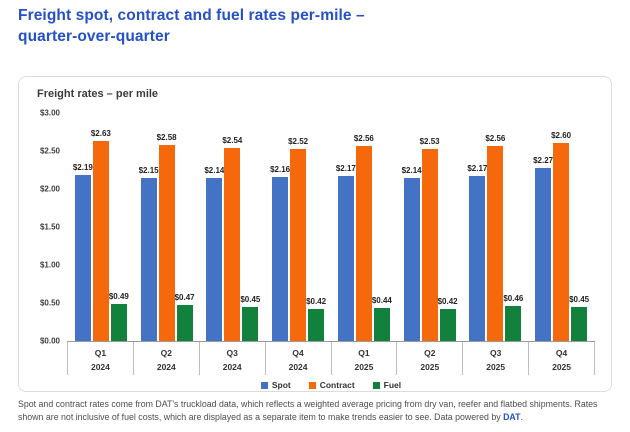  I want to click on bar-wrap-contract: $2.63, so click(100, 227).